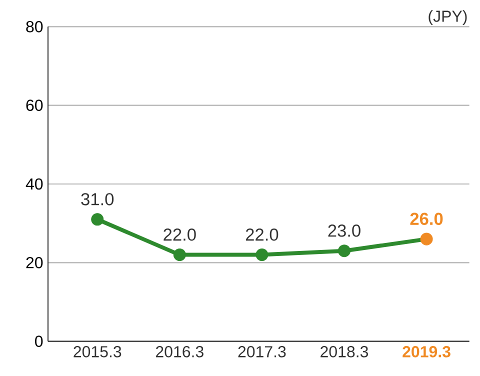 This screenshot has width=480, height=376. I want to click on x-tick-label: 2018.3, so click(344, 352).